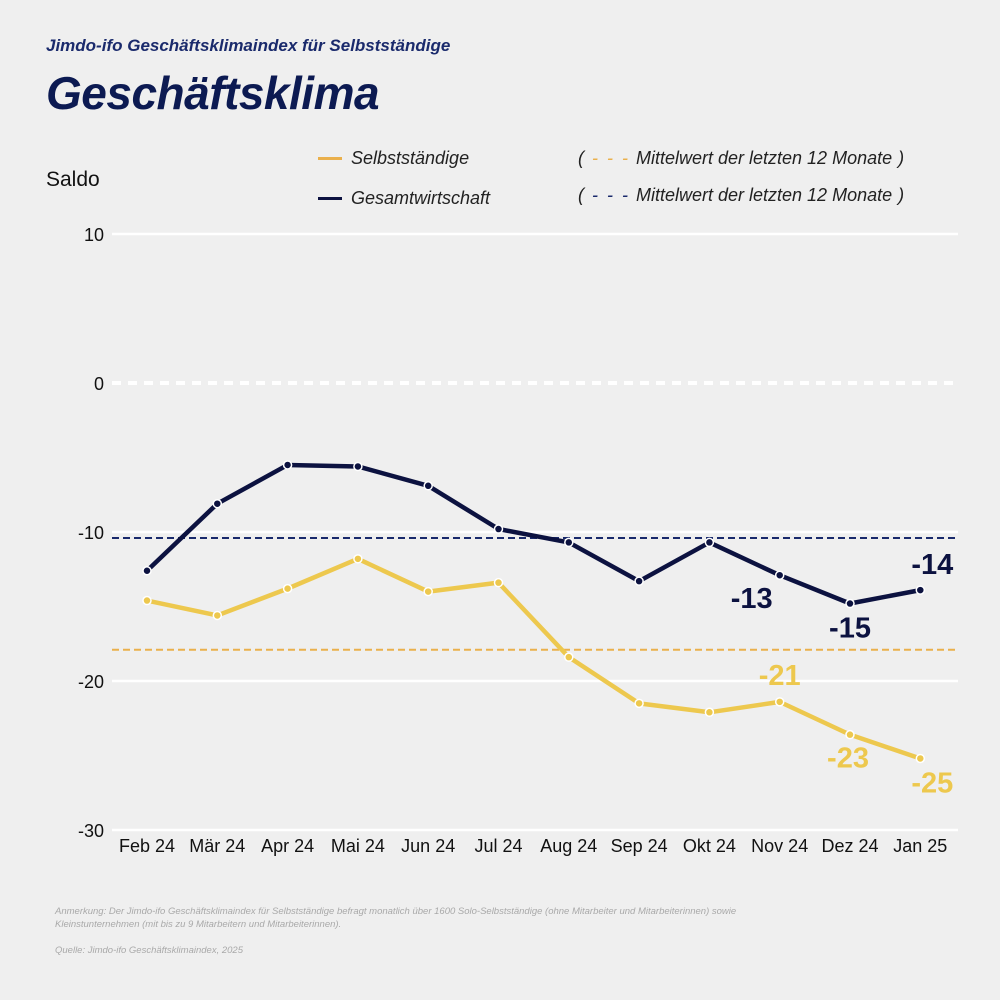 The height and width of the screenshot is (1000, 1000). What do you see at coordinates (920, 846) in the screenshot?
I see `x-tick-label: Jan 25` at bounding box center [920, 846].